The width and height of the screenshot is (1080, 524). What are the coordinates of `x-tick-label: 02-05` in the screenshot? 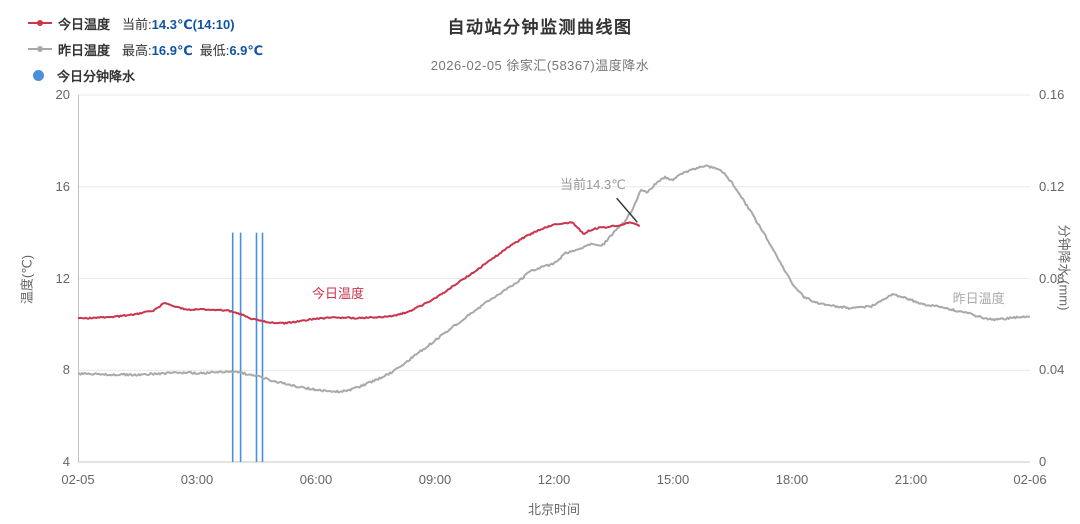 It's located at (78, 479).